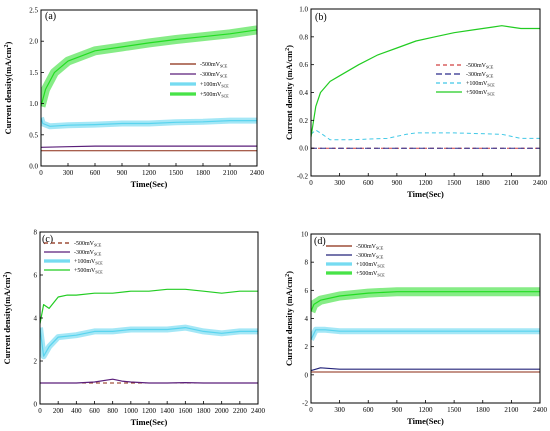 The width and height of the screenshot is (550, 431). I want to click on x-tick-label: 900, so click(397, 410).